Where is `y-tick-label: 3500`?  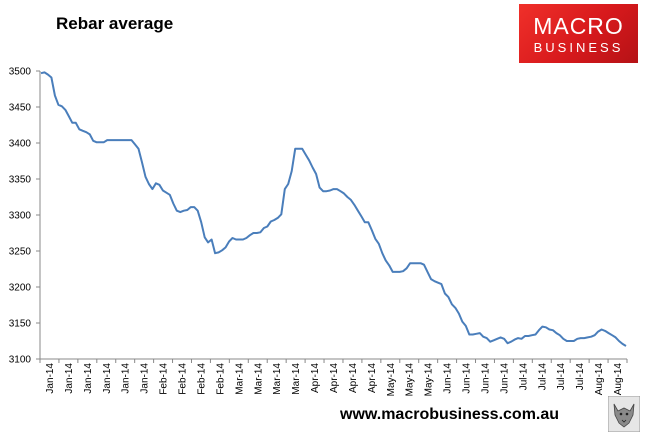
y-tick-label: 3500 is located at coordinates (20, 72).